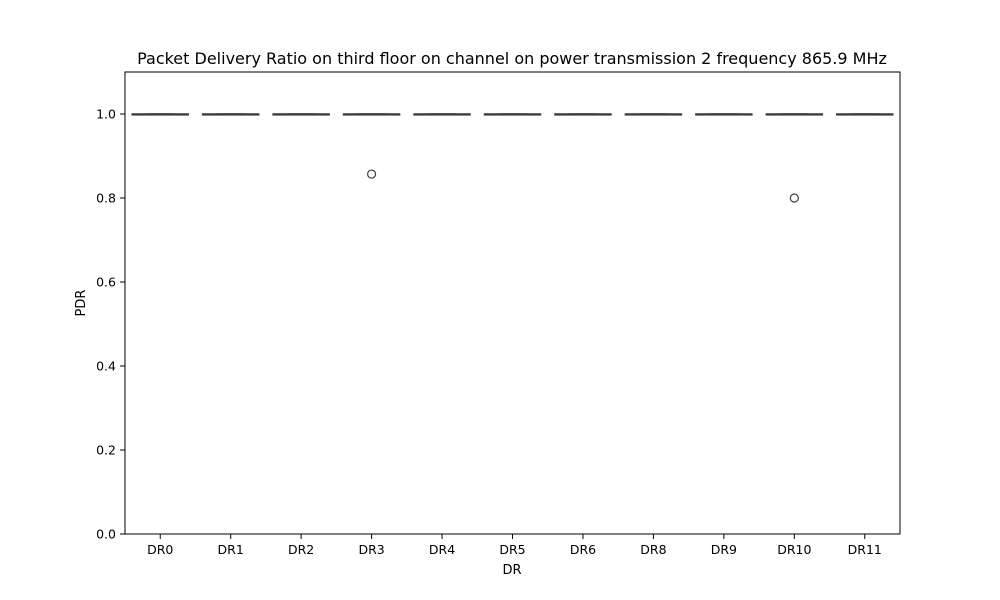 The image size is (1000, 600). I want to click on x-tick-label: DR2, so click(301, 549).